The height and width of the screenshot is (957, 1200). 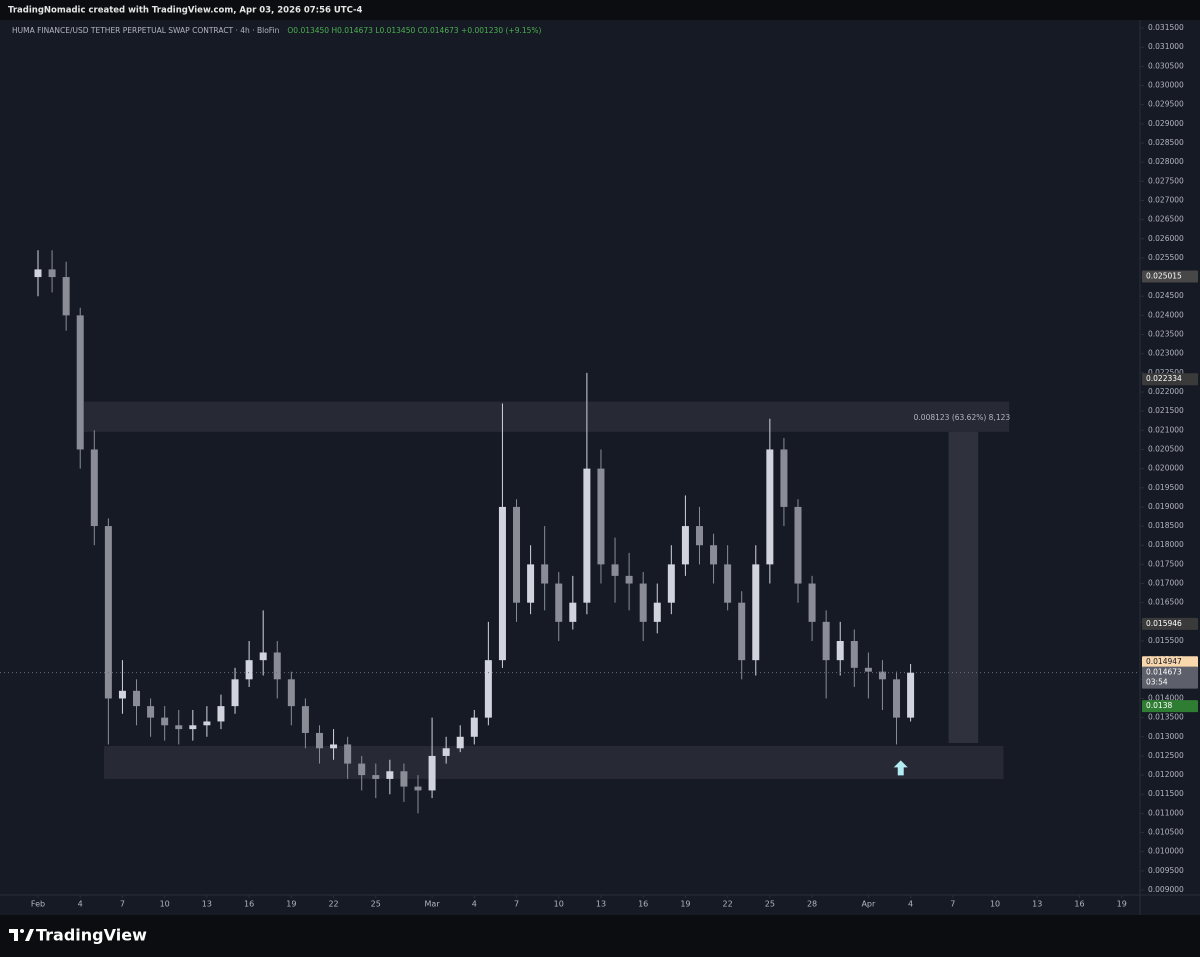 What do you see at coordinates (1166, 199) in the screenshot?
I see `y-tick-label: 0.027000` at bounding box center [1166, 199].